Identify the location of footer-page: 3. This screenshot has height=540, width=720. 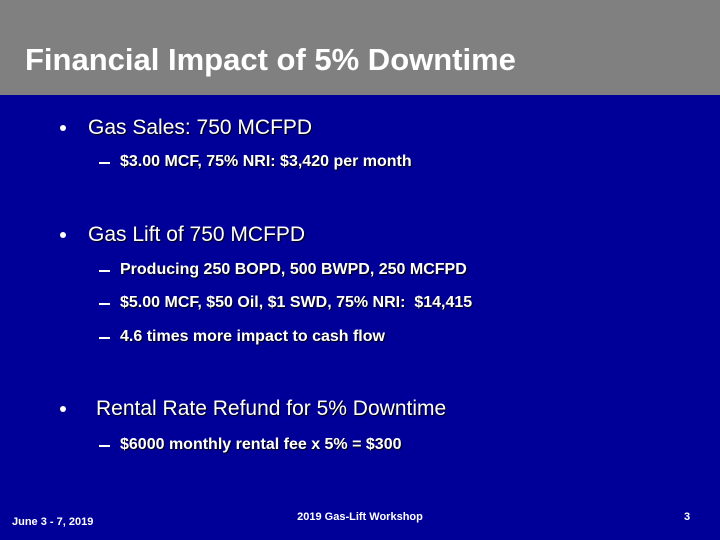
(687, 517).